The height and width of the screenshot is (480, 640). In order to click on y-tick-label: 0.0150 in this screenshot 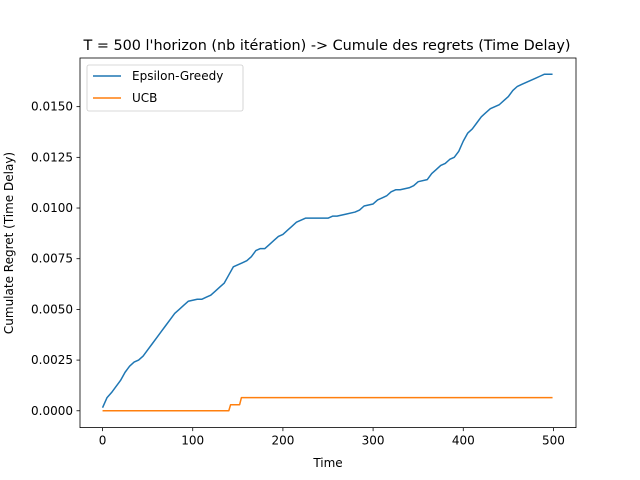, I will do `click(52, 107)`.